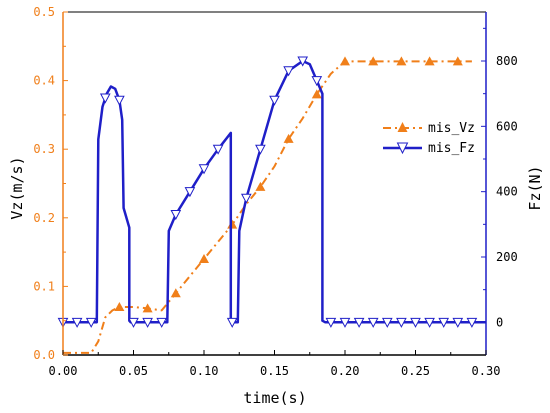  I want to click on right-tick-label: 400, so click(507, 192).